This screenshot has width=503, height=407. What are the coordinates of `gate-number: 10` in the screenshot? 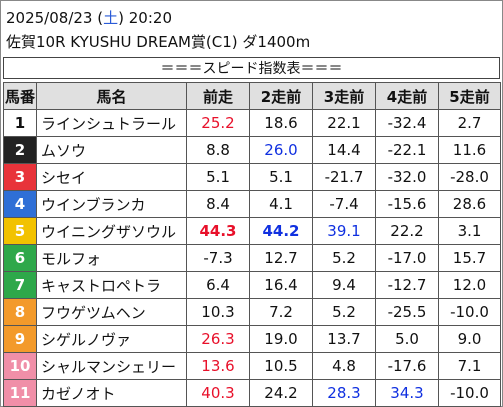 It's located at (20, 366).